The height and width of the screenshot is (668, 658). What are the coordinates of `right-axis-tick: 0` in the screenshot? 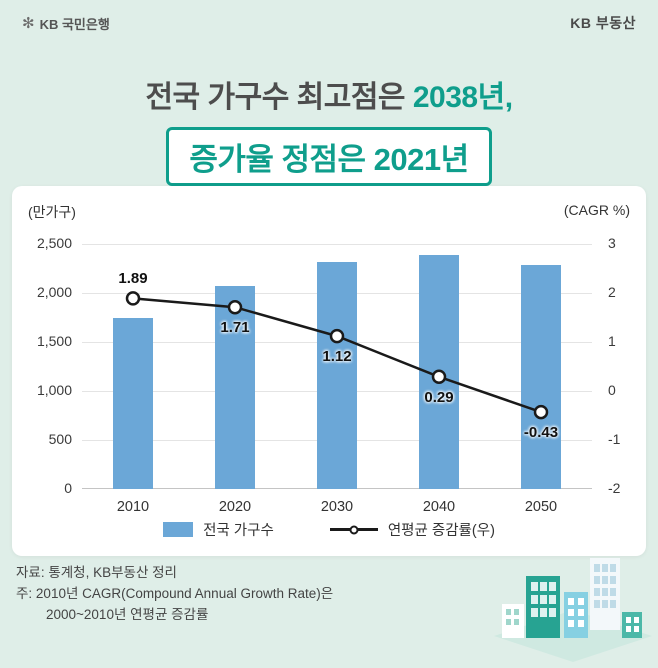 It's located at (612, 390).